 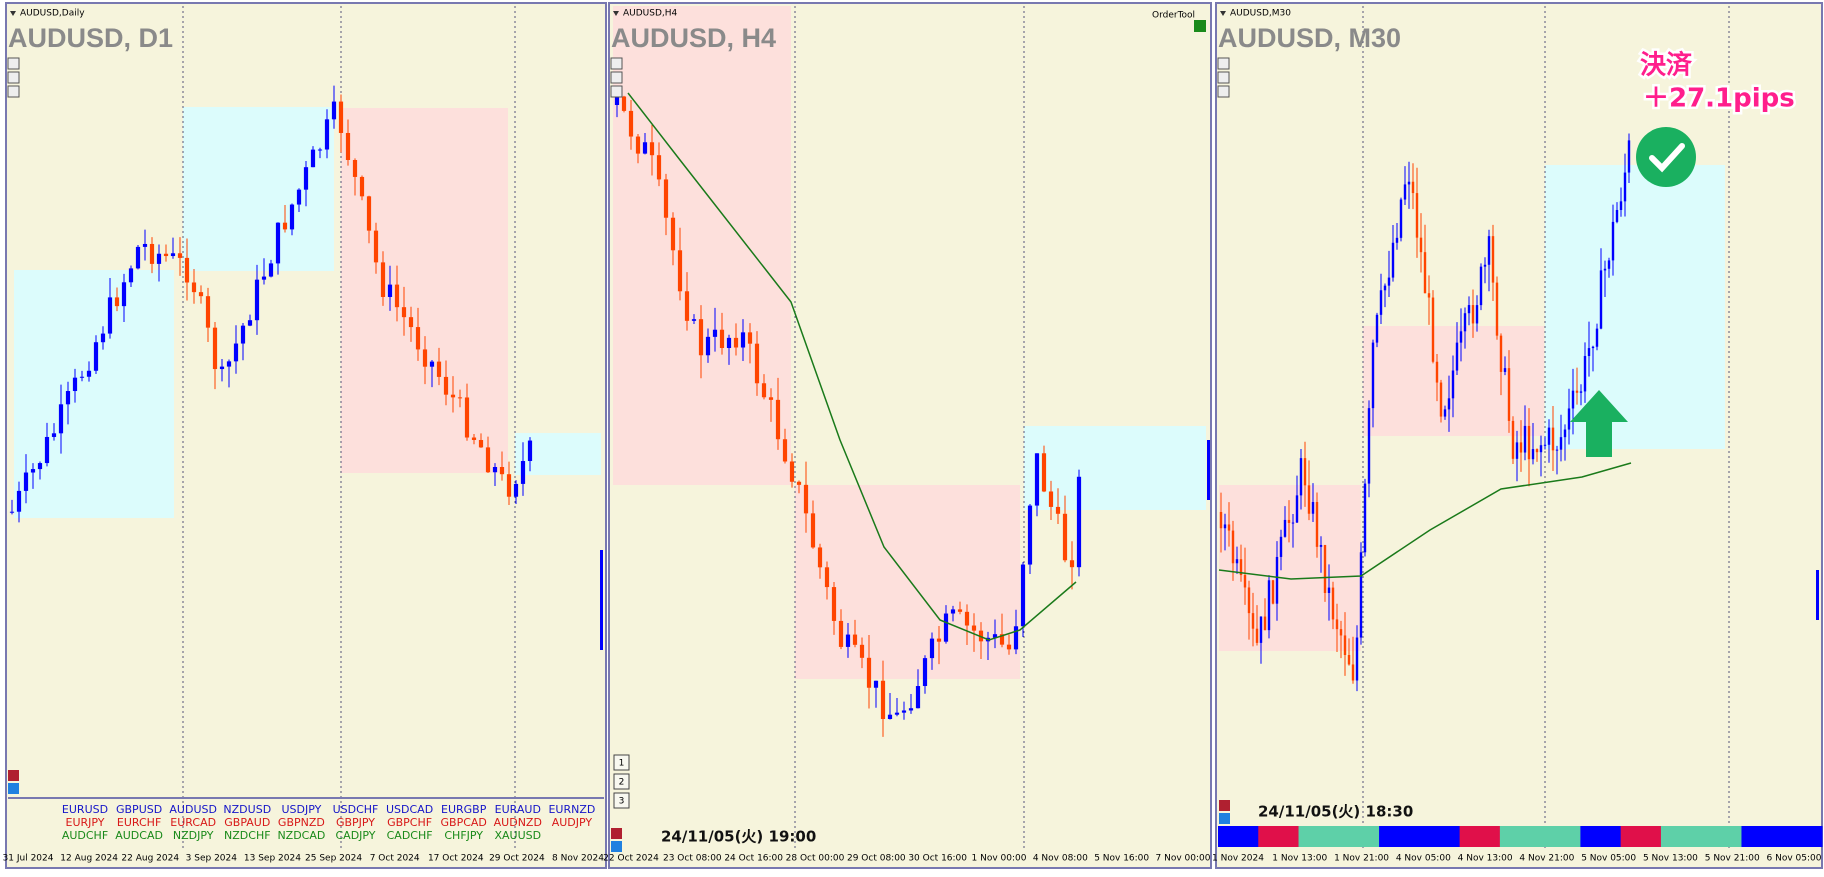 What do you see at coordinates (85, 822) in the screenshot?
I see `symbol-link: EURJPY` at bounding box center [85, 822].